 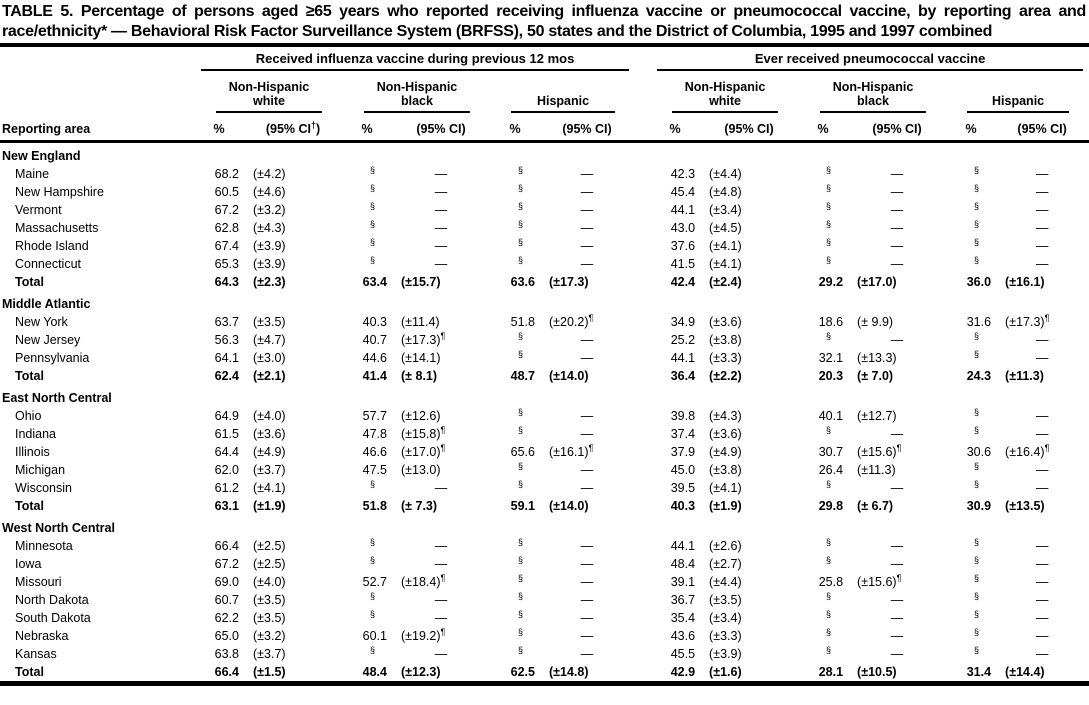 I want to click on subgroup-underline: Non-Hispanic white, so click(x=725, y=96).